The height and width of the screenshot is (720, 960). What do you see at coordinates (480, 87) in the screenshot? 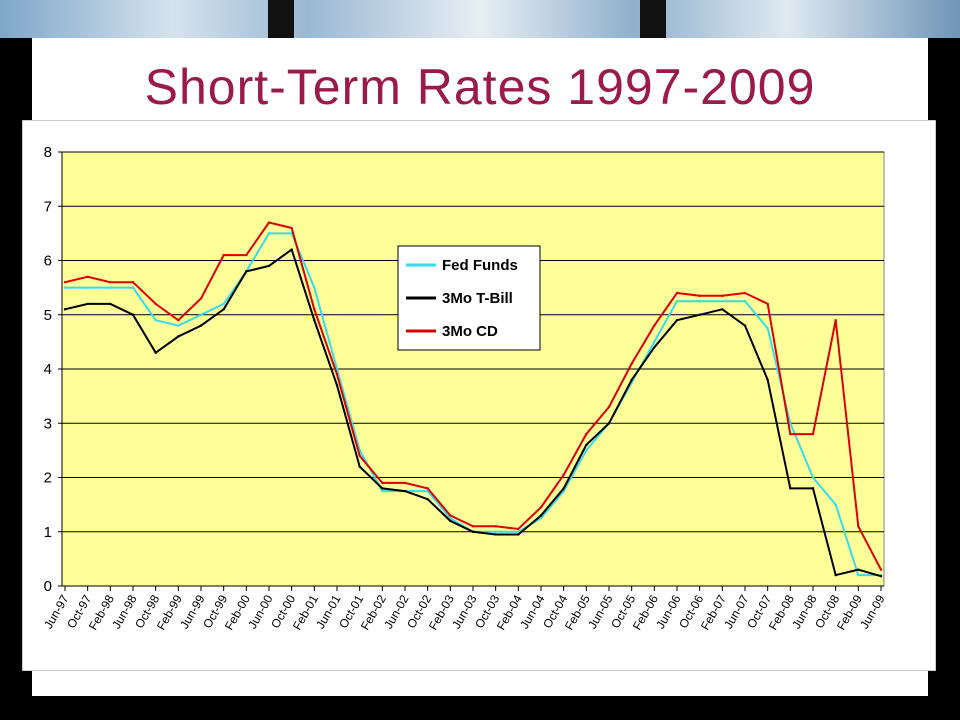
I see `slide-title: Short-Term Rates 1997-2009` at bounding box center [480, 87].